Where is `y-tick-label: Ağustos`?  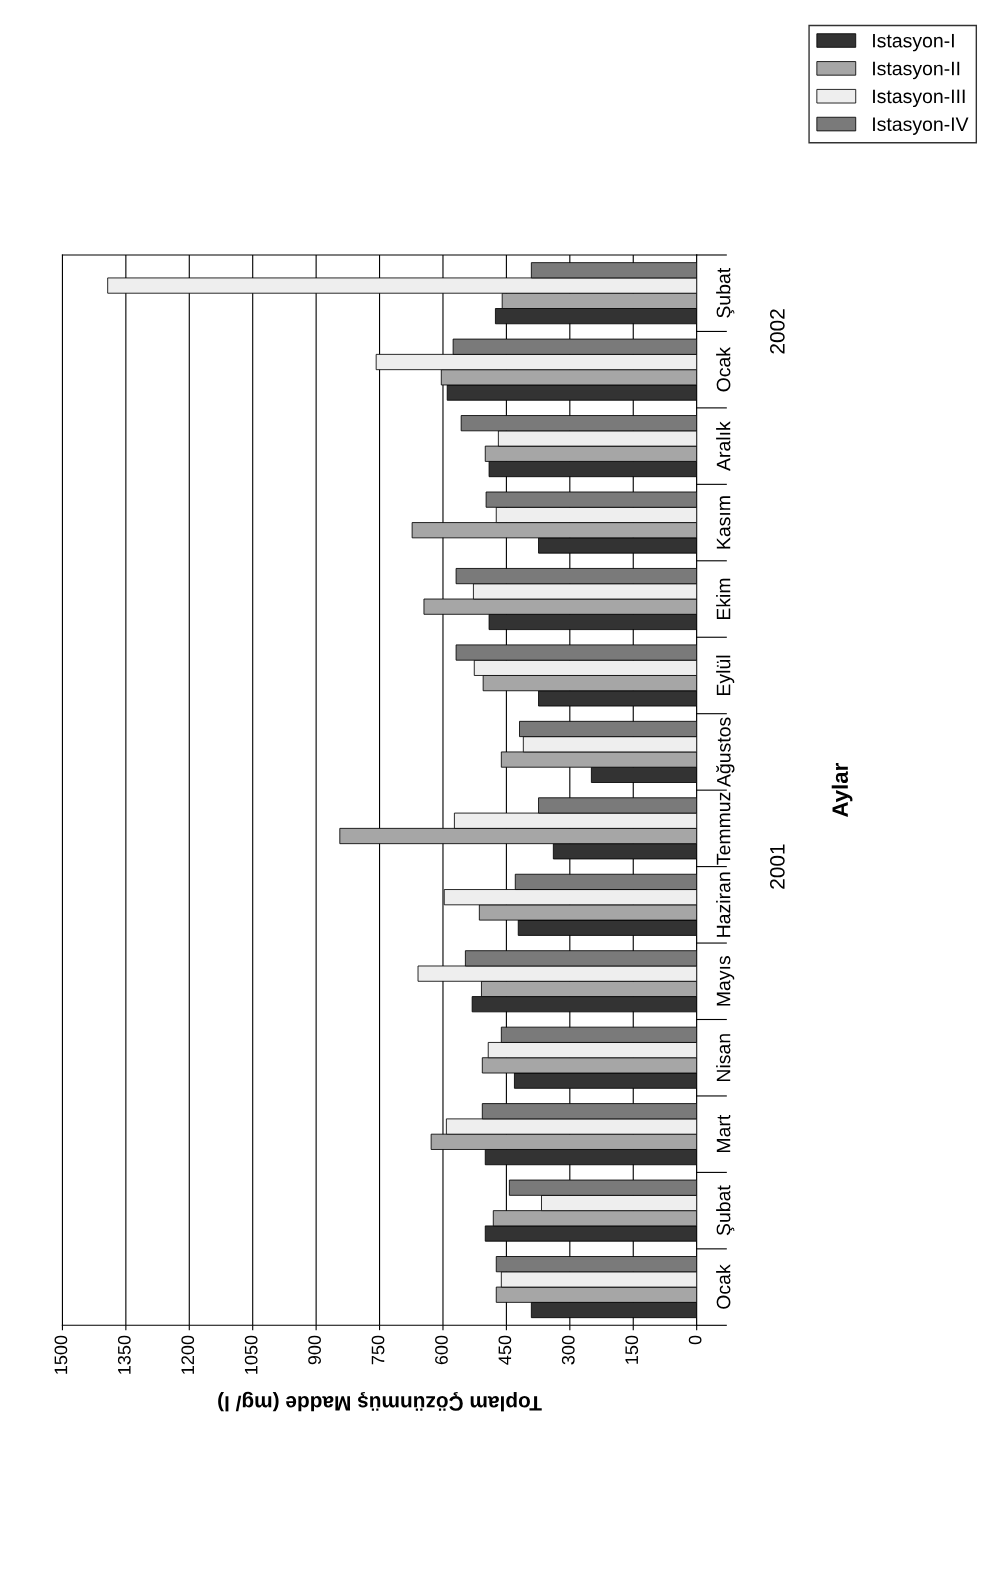 y-tick-label: Ağustos is located at coordinates (725, 752).